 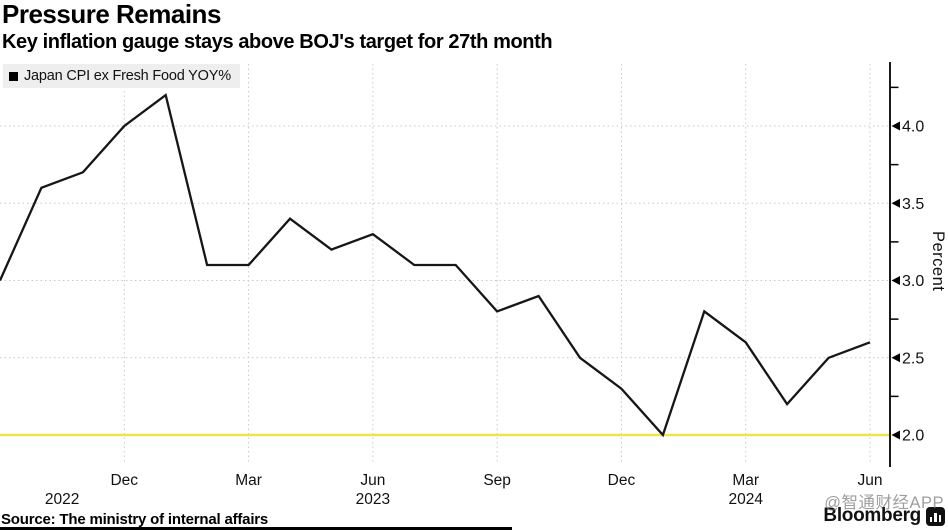 I want to click on x-axis-year-label: 2024, so click(x=745, y=499).